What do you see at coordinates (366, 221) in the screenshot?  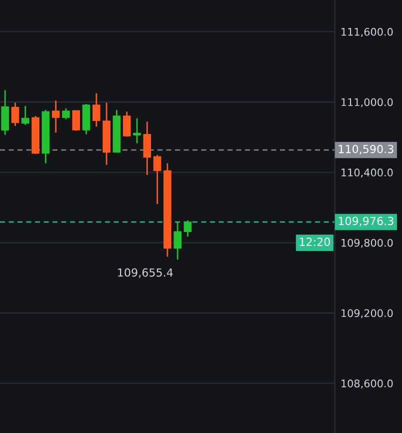 I see `ref-line-label: 109,976.3` at bounding box center [366, 221].